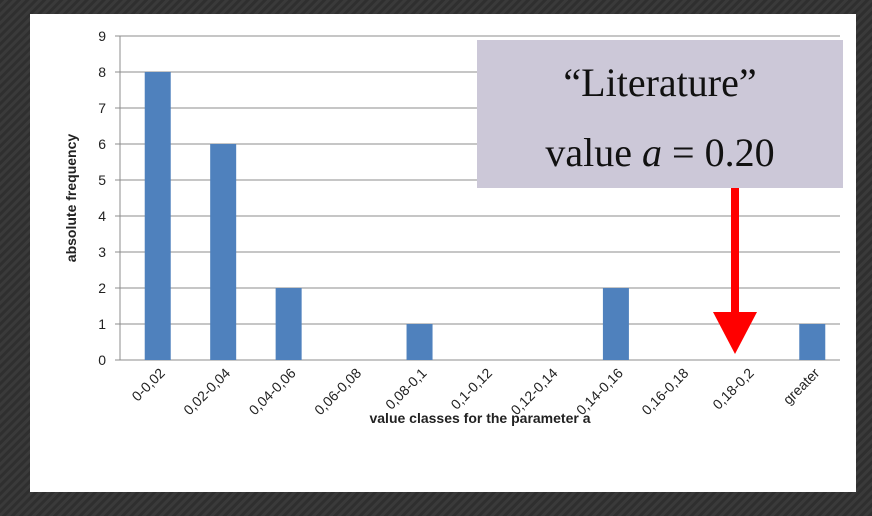 Image resolution: width=872 pixels, height=516 pixels. What do you see at coordinates (102, 252) in the screenshot?
I see `y-tick-label: 3` at bounding box center [102, 252].